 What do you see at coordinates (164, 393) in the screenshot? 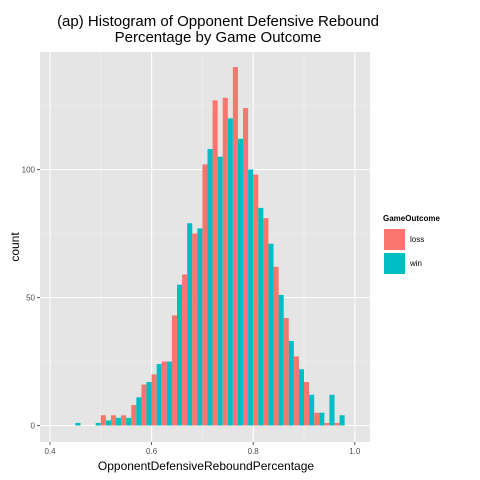
I see `bar-loss-0.62` at bounding box center [164, 393].